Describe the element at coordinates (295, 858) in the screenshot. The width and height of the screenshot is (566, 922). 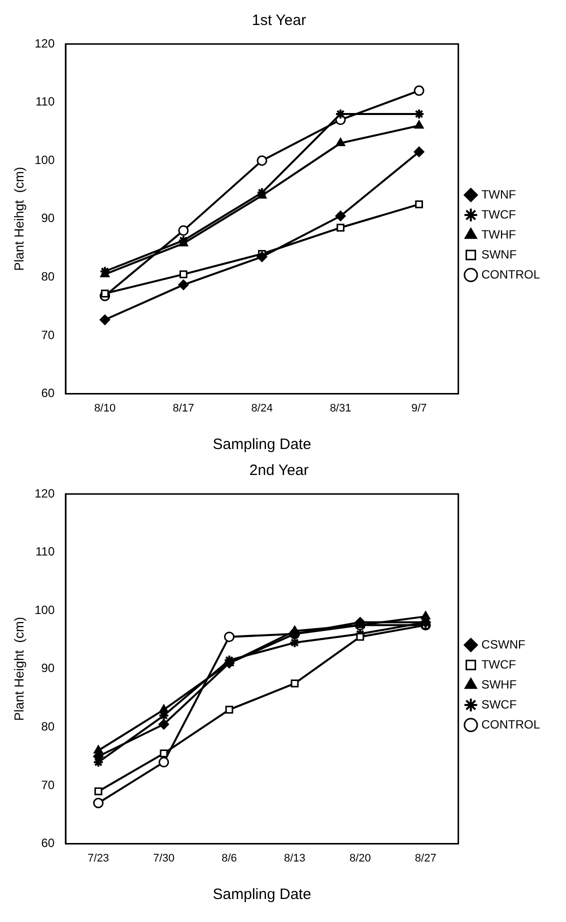
I see `x-tick-label: 8/13` at that location.